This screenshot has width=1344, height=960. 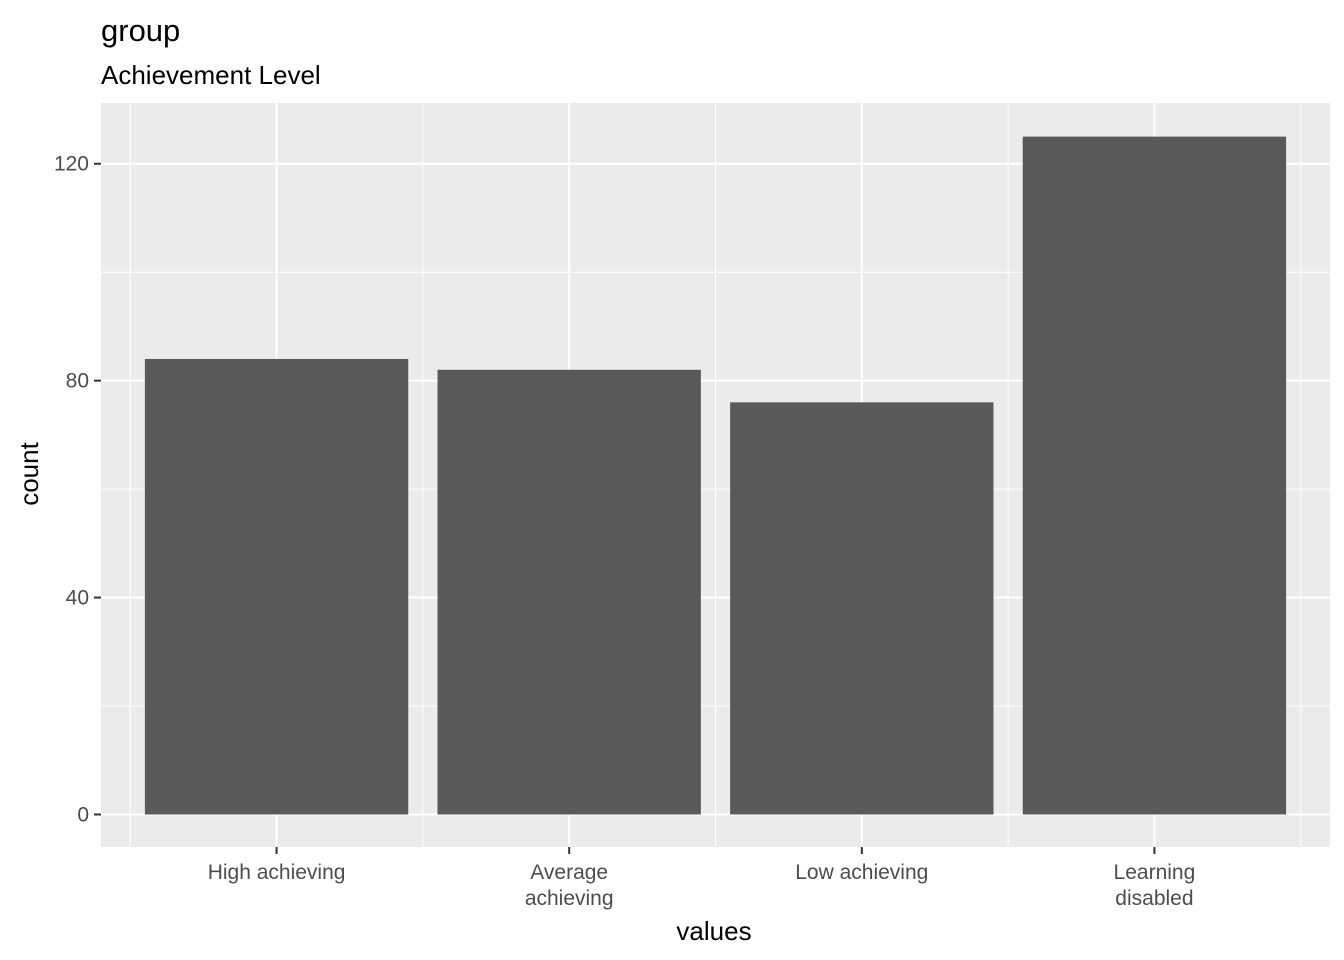 What do you see at coordinates (71, 164) in the screenshot?
I see `y-tick-label: 120` at bounding box center [71, 164].